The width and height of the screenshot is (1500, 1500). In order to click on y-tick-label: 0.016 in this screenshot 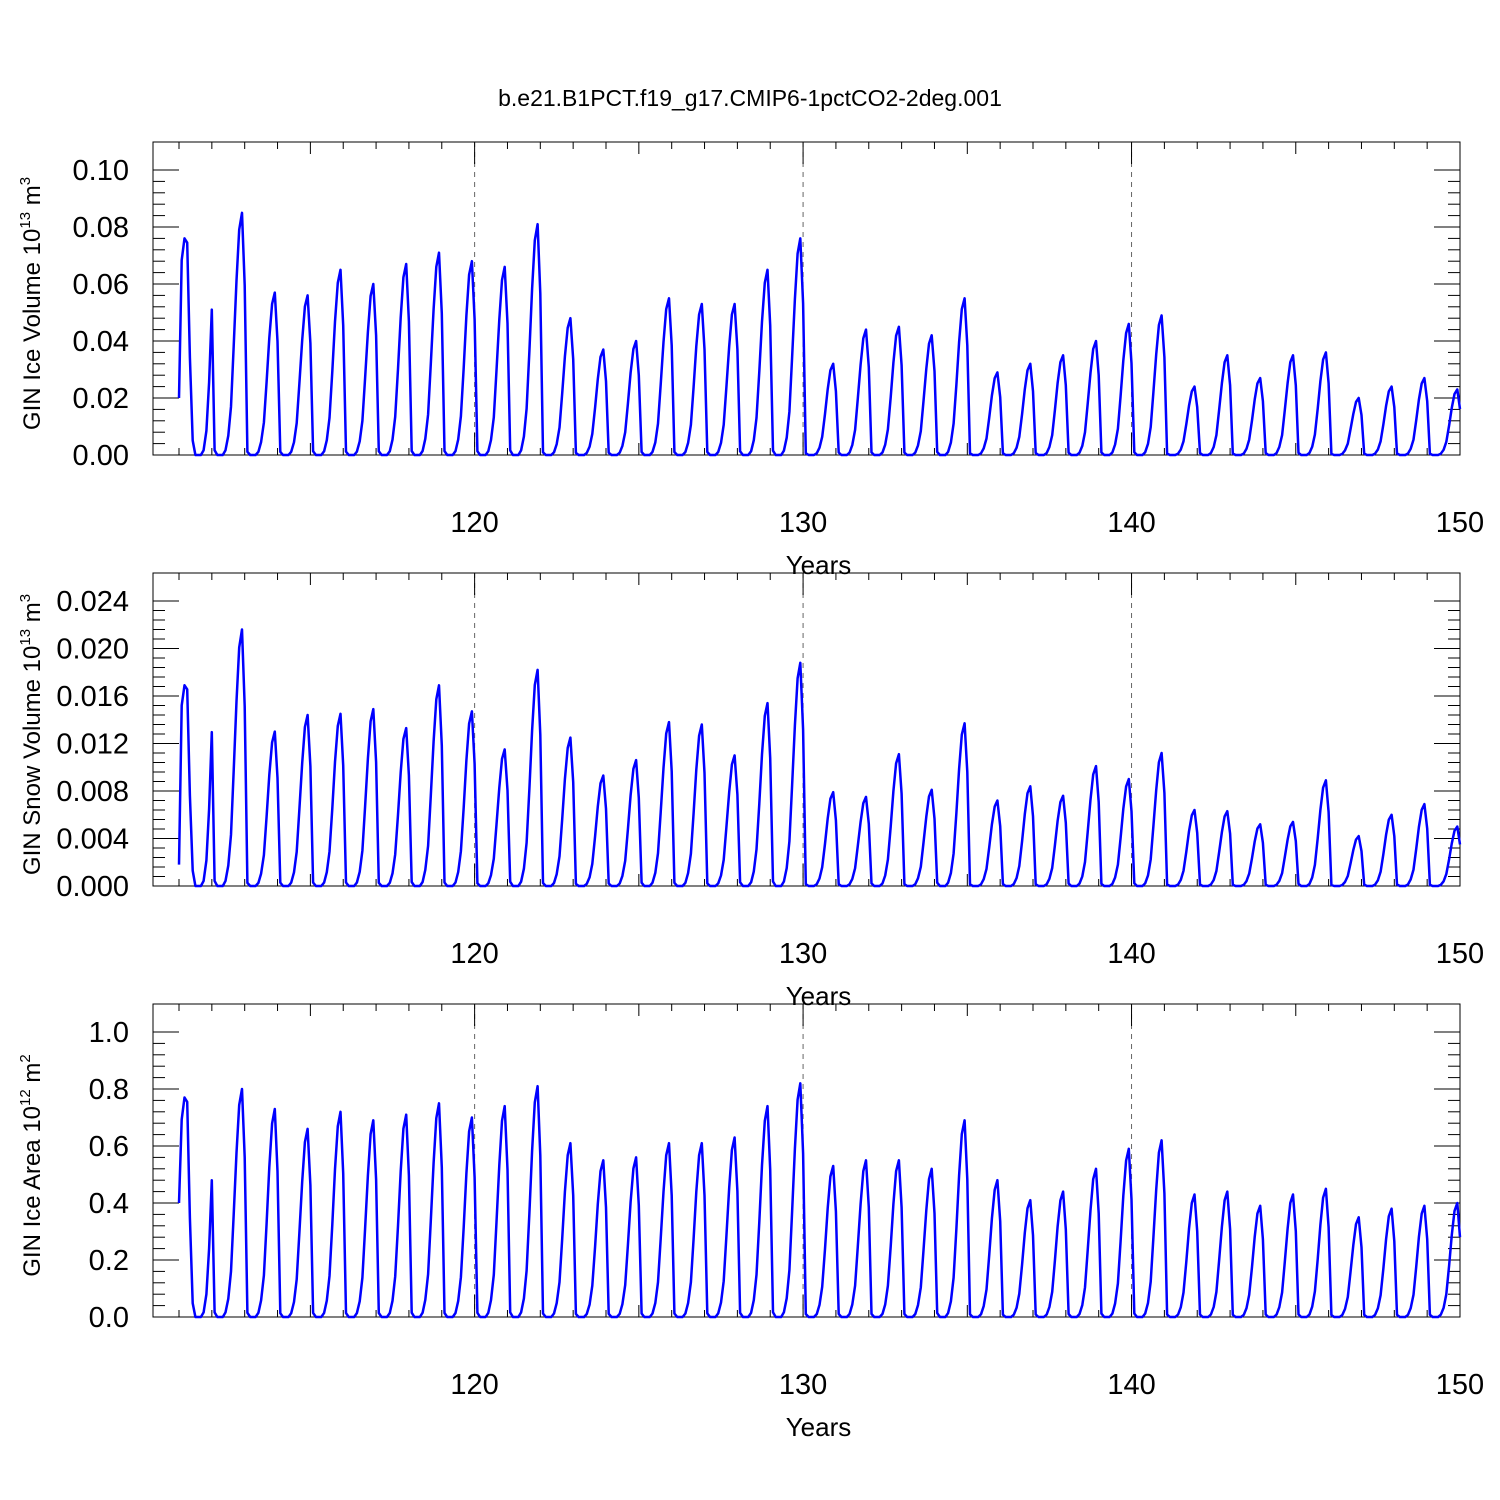, I will do `click(92, 697)`.